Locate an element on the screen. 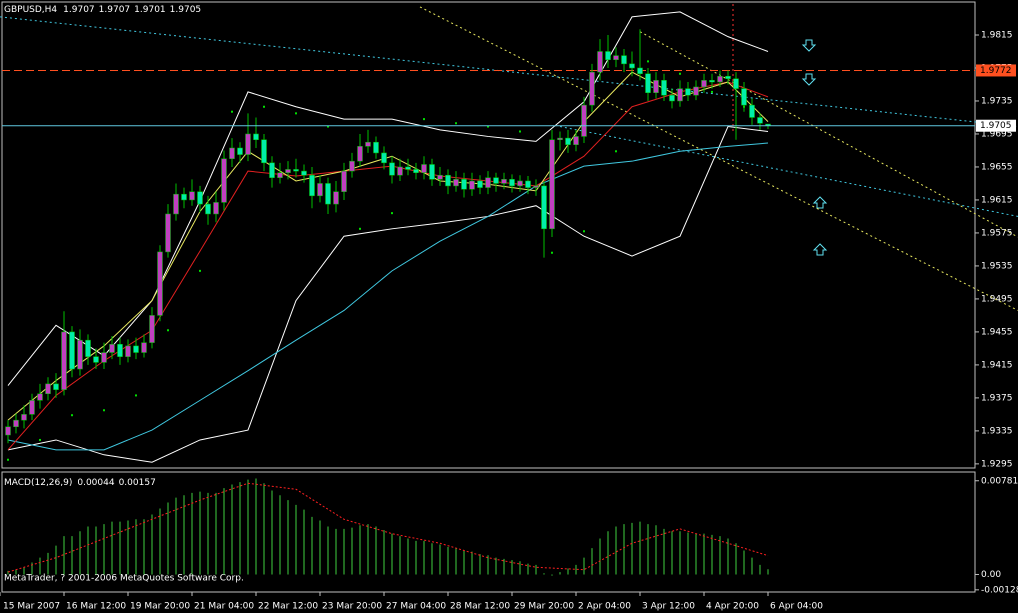 The width and height of the screenshot is (1018, 613). arrow-up is located at coordinates (820, 249).